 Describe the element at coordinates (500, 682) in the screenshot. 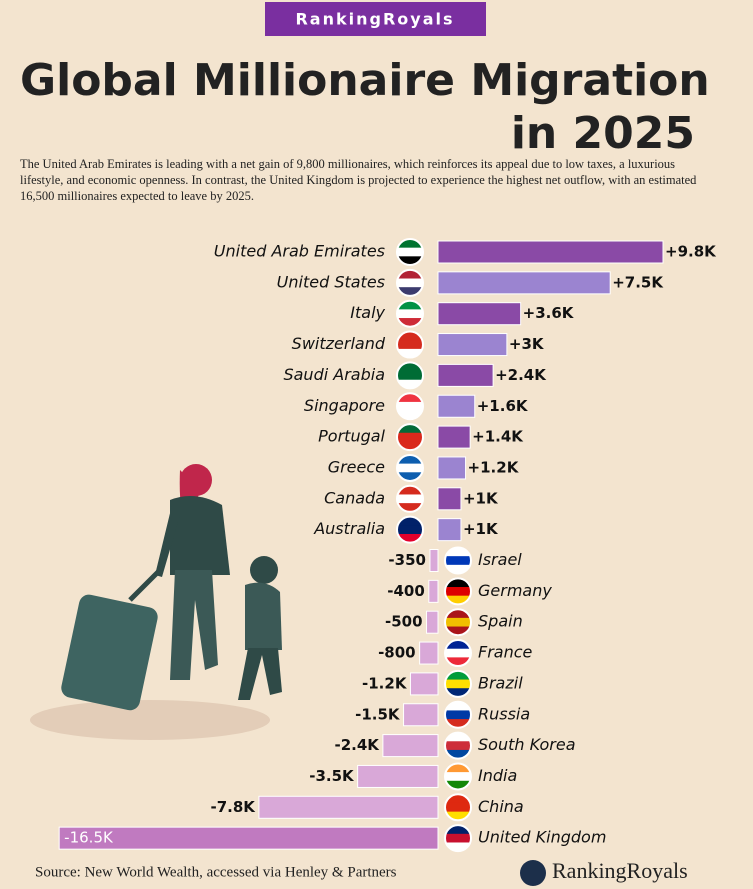

I see `category-label: Brazil` at that location.